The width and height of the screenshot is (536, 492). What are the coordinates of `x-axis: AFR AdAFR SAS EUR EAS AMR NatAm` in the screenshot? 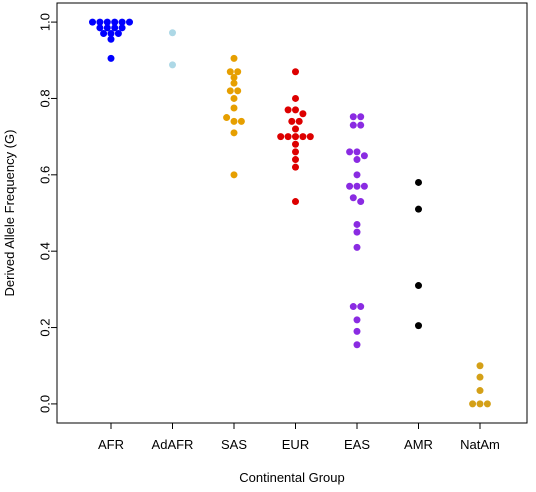 It's located at (299, 437).